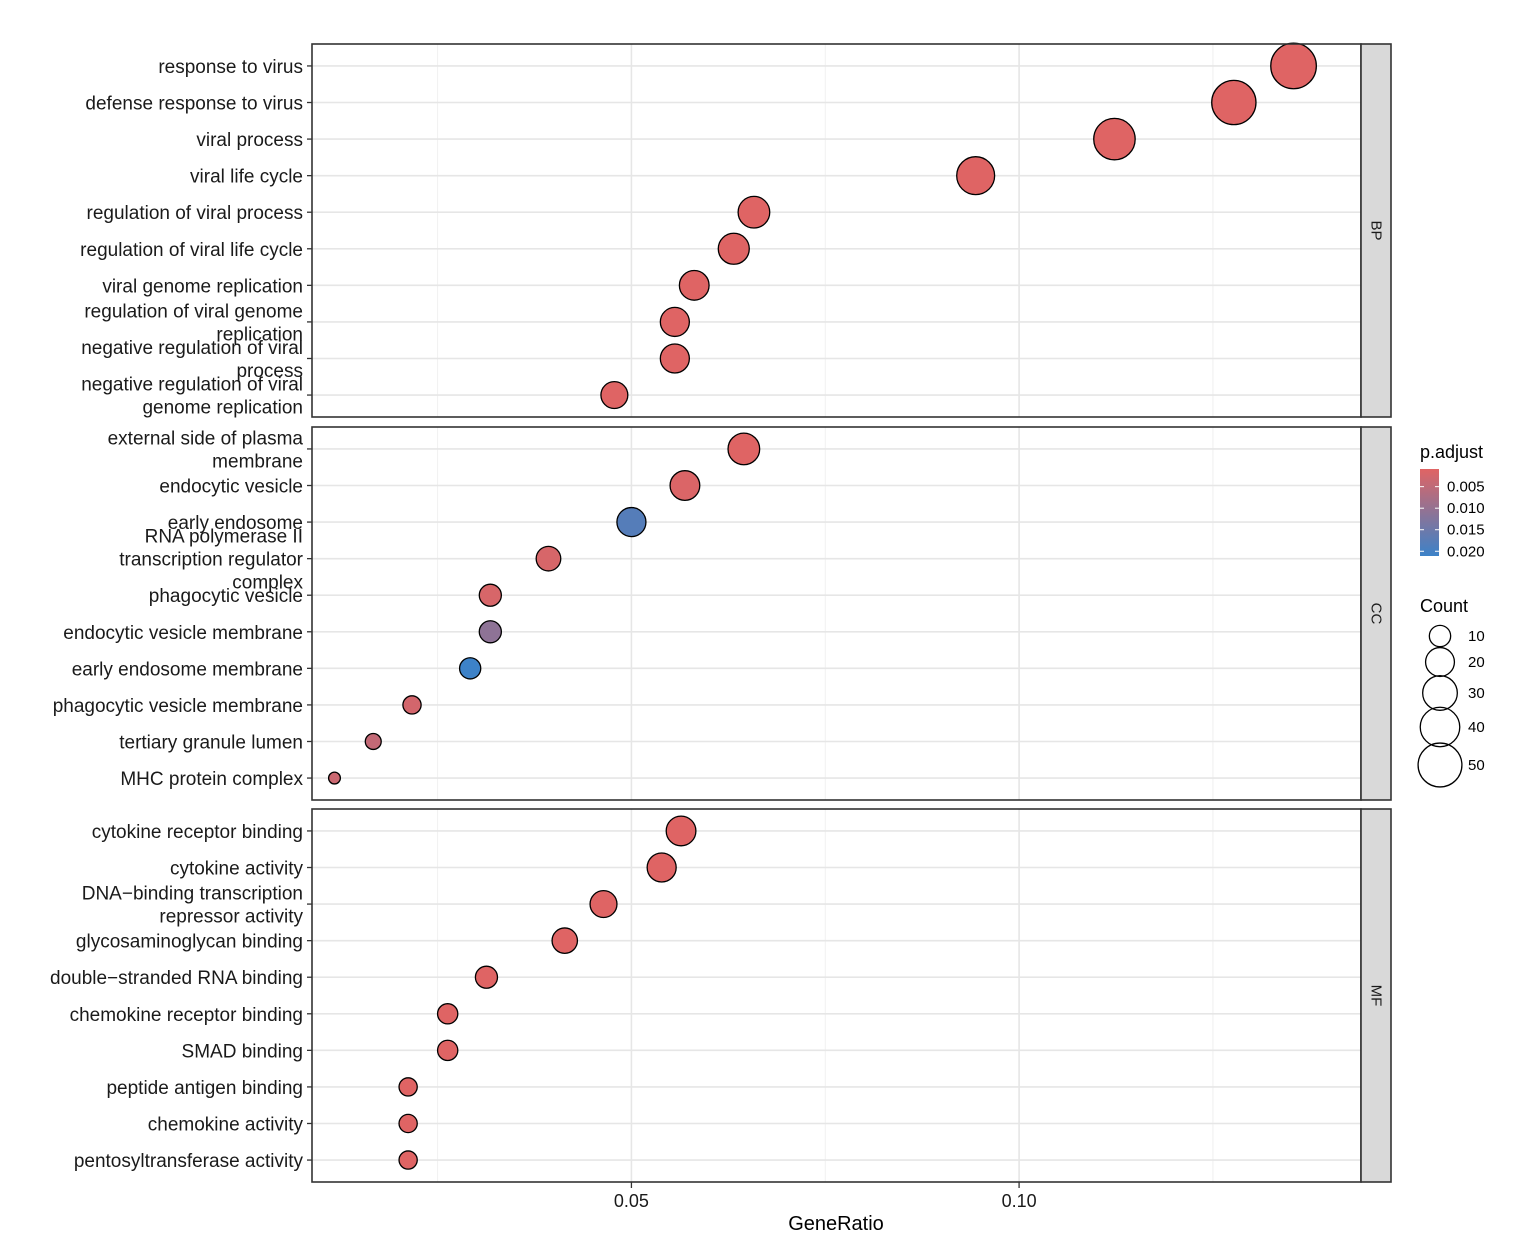 The width and height of the screenshot is (1520, 1242). Describe the element at coordinates (1466, 530) in the screenshot. I see `color-legend-label: 0.015` at that location.